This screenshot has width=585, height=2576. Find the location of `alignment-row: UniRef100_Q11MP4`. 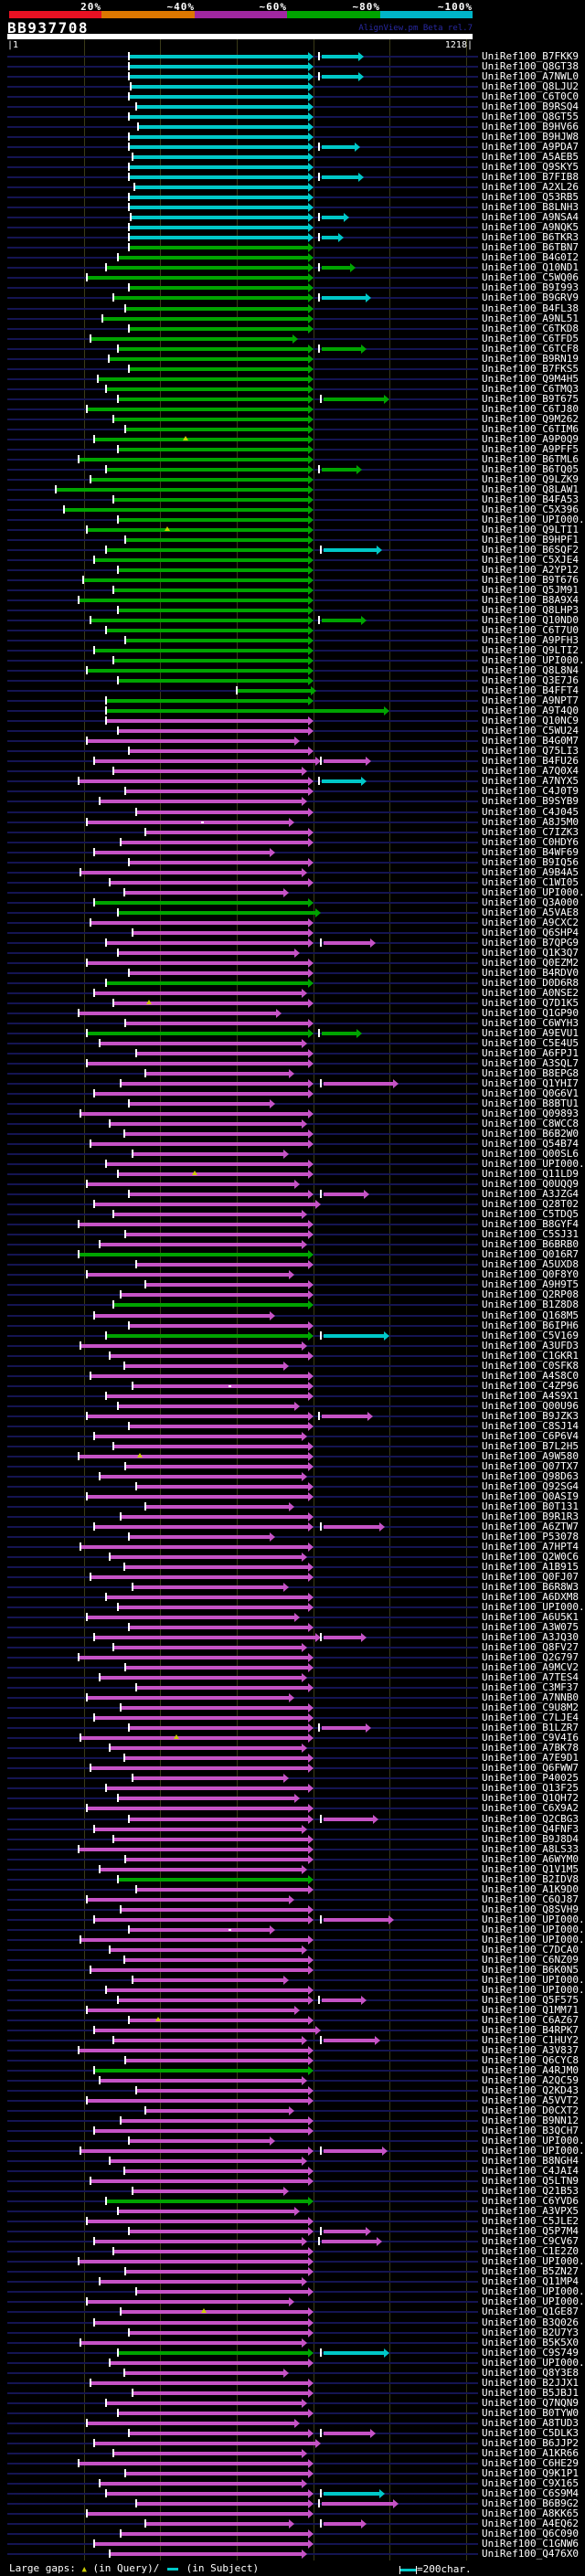

alignment-row: UniRef100_Q11MP4 is located at coordinates (293, 2281).